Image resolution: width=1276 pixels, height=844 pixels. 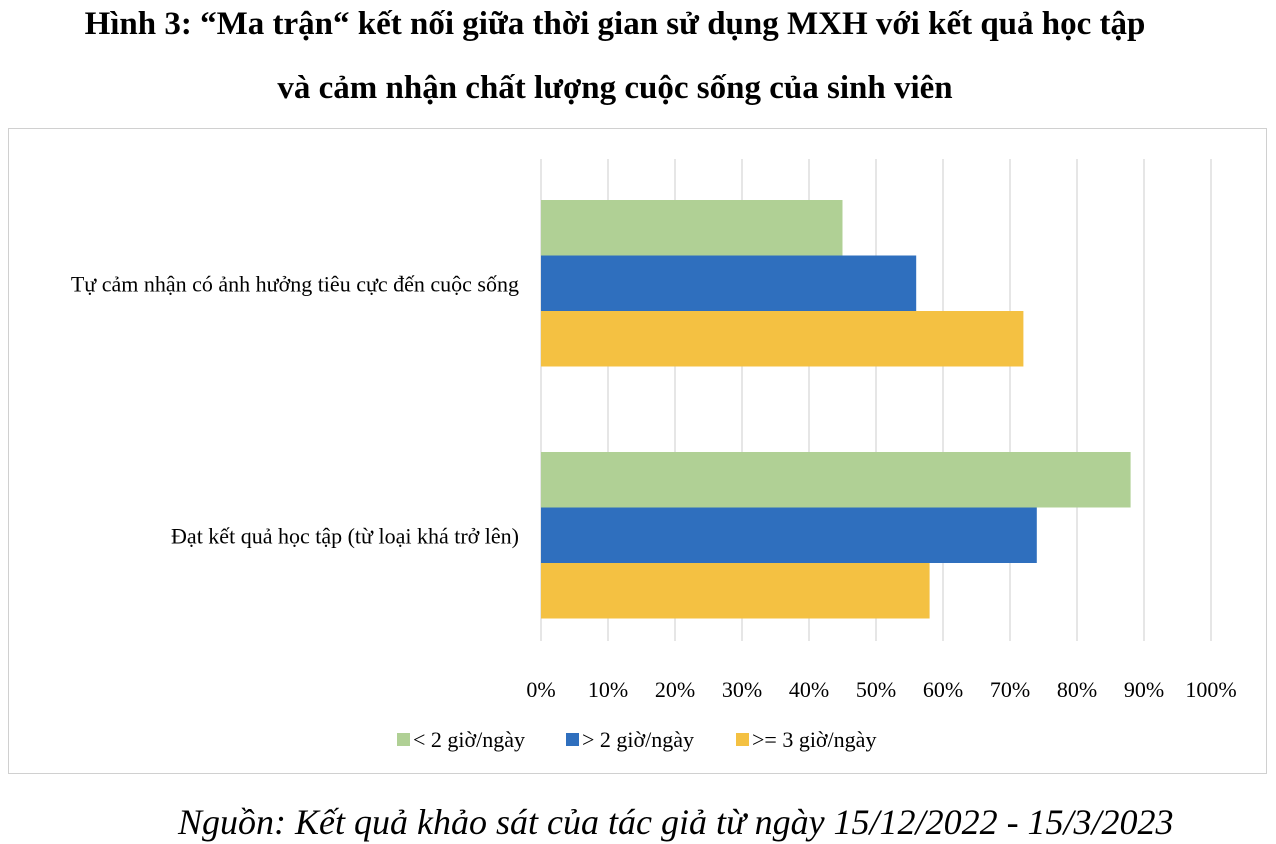 What do you see at coordinates (943, 689) in the screenshot?
I see `x-tick-label: 60%` at bounding box center [943, 689].